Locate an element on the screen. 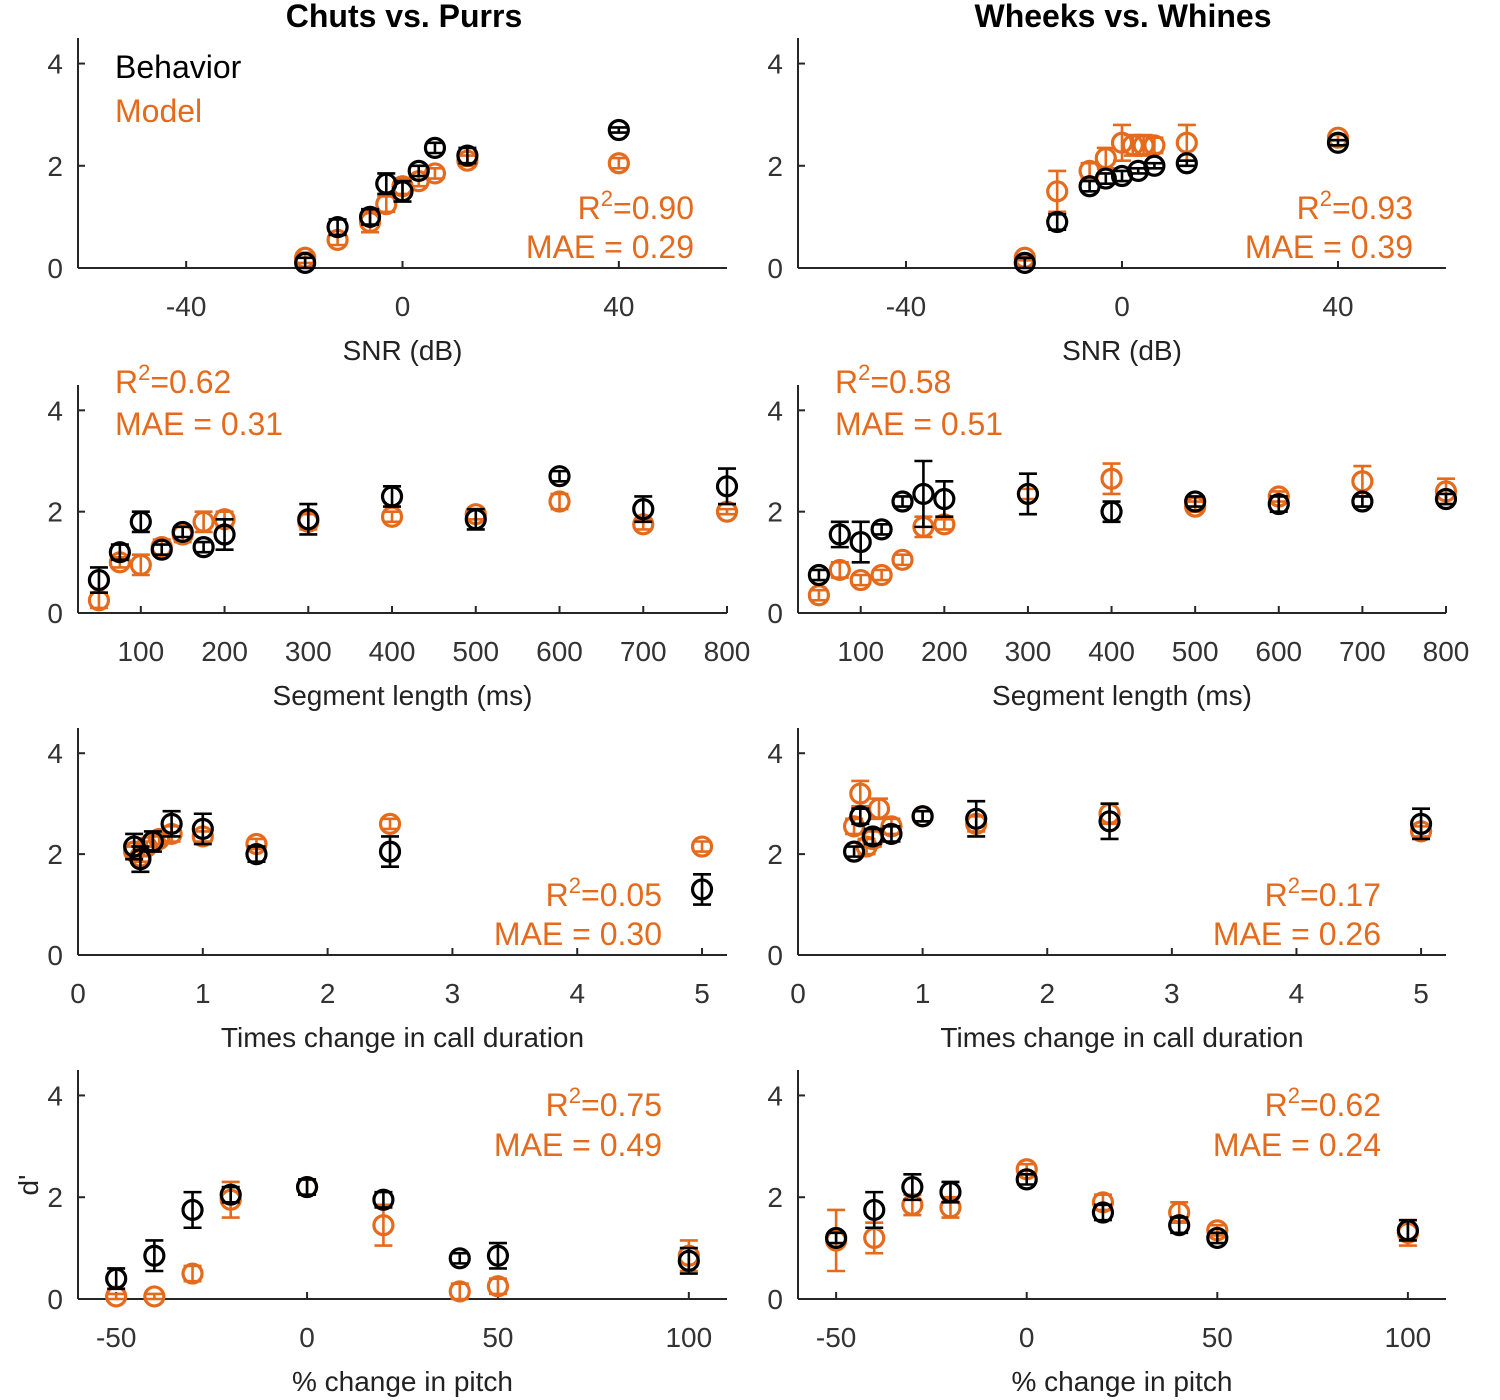 The height and width of the screenshot is (1400, 1500). mae-label: MAE = 0.30 is located at coordinates (578, 934).